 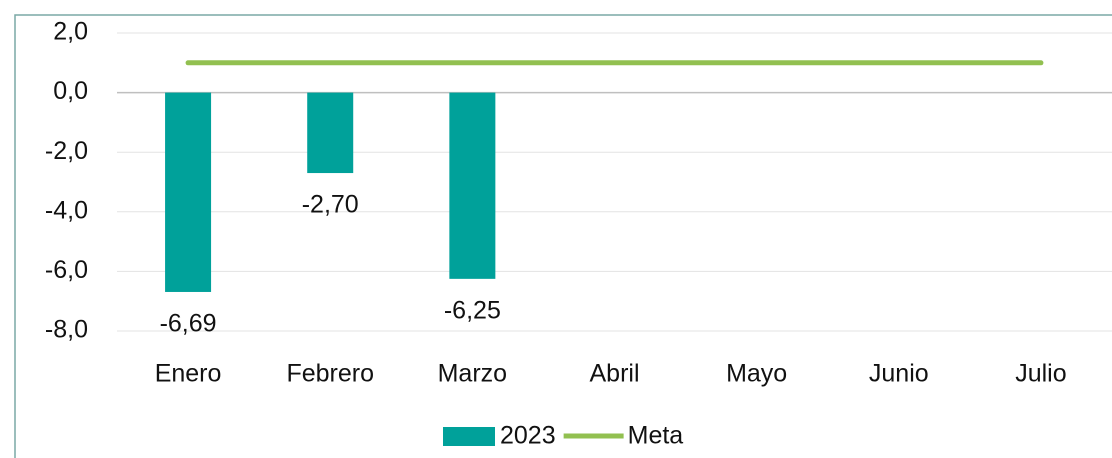 What do you see at coordinates (472, 310) in the screenshot?
I see `data-label: -6,25` at bounding box center [472, 310].